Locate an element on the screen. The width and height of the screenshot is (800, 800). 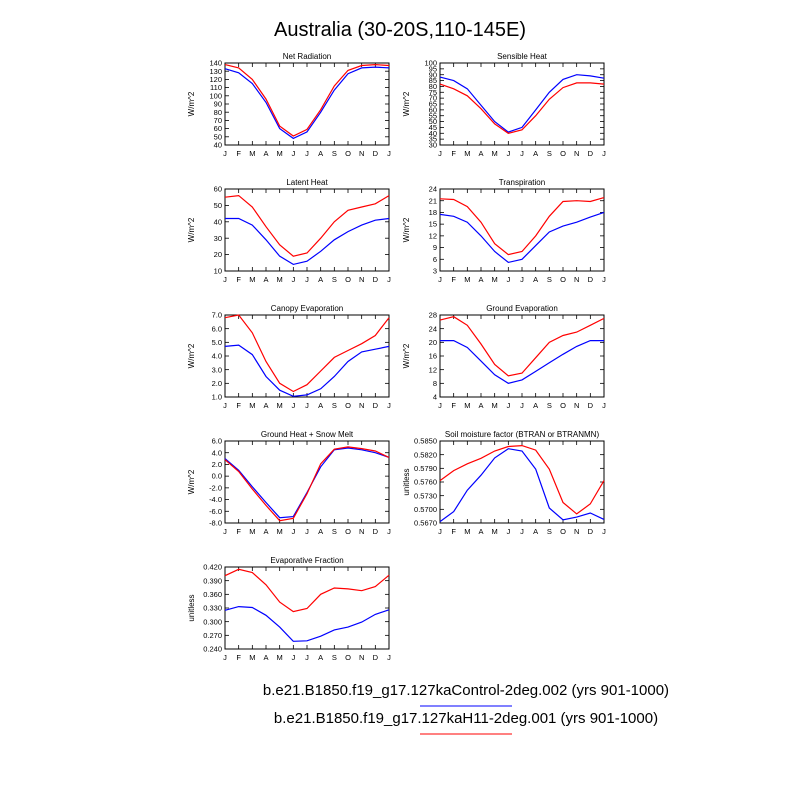
y-tick-label: 30 is located at coordinates (433, 145).